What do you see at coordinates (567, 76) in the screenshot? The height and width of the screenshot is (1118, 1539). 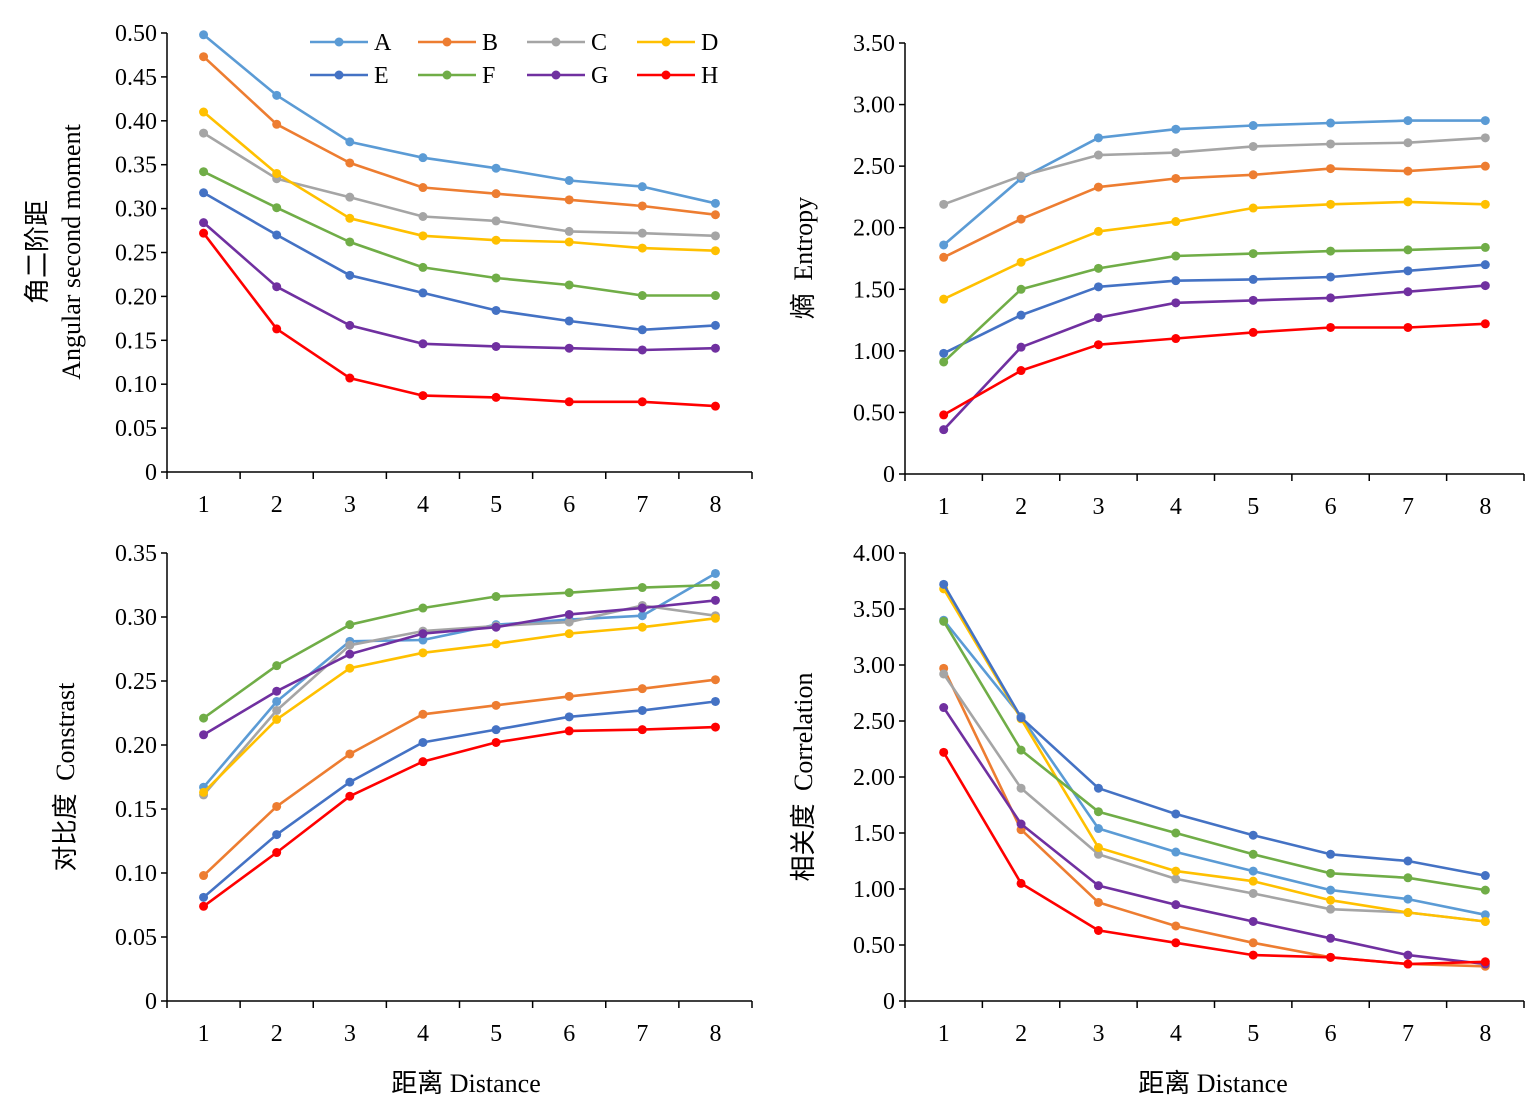 I see `legend-item-G: G` at bounding box center [567, 76].